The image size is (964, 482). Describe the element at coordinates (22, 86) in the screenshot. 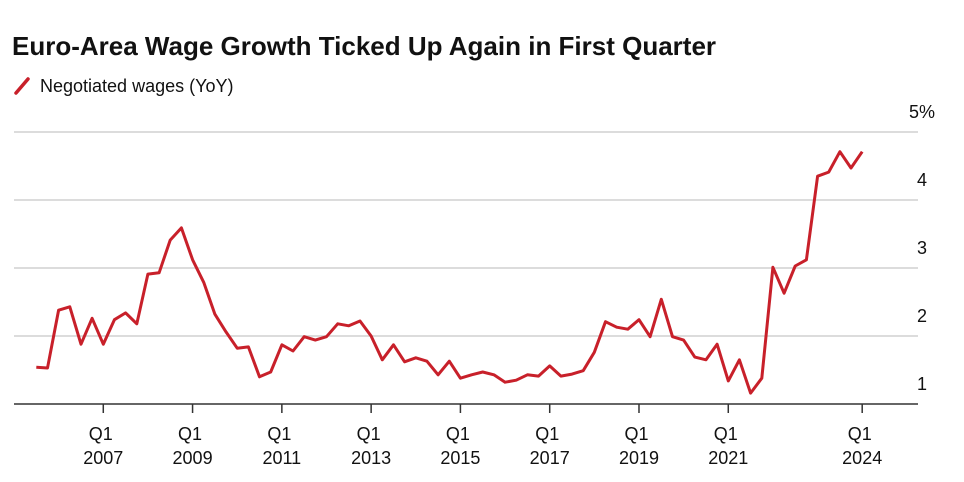

I see `legend-swatch` at that location.